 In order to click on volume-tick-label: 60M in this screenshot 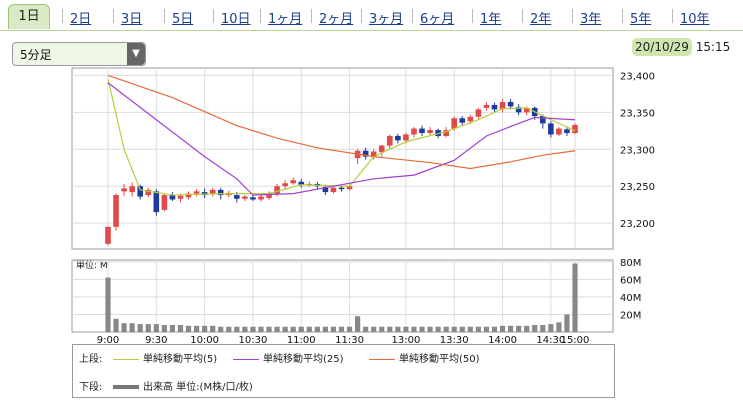, I will do `click(630, 280)`.